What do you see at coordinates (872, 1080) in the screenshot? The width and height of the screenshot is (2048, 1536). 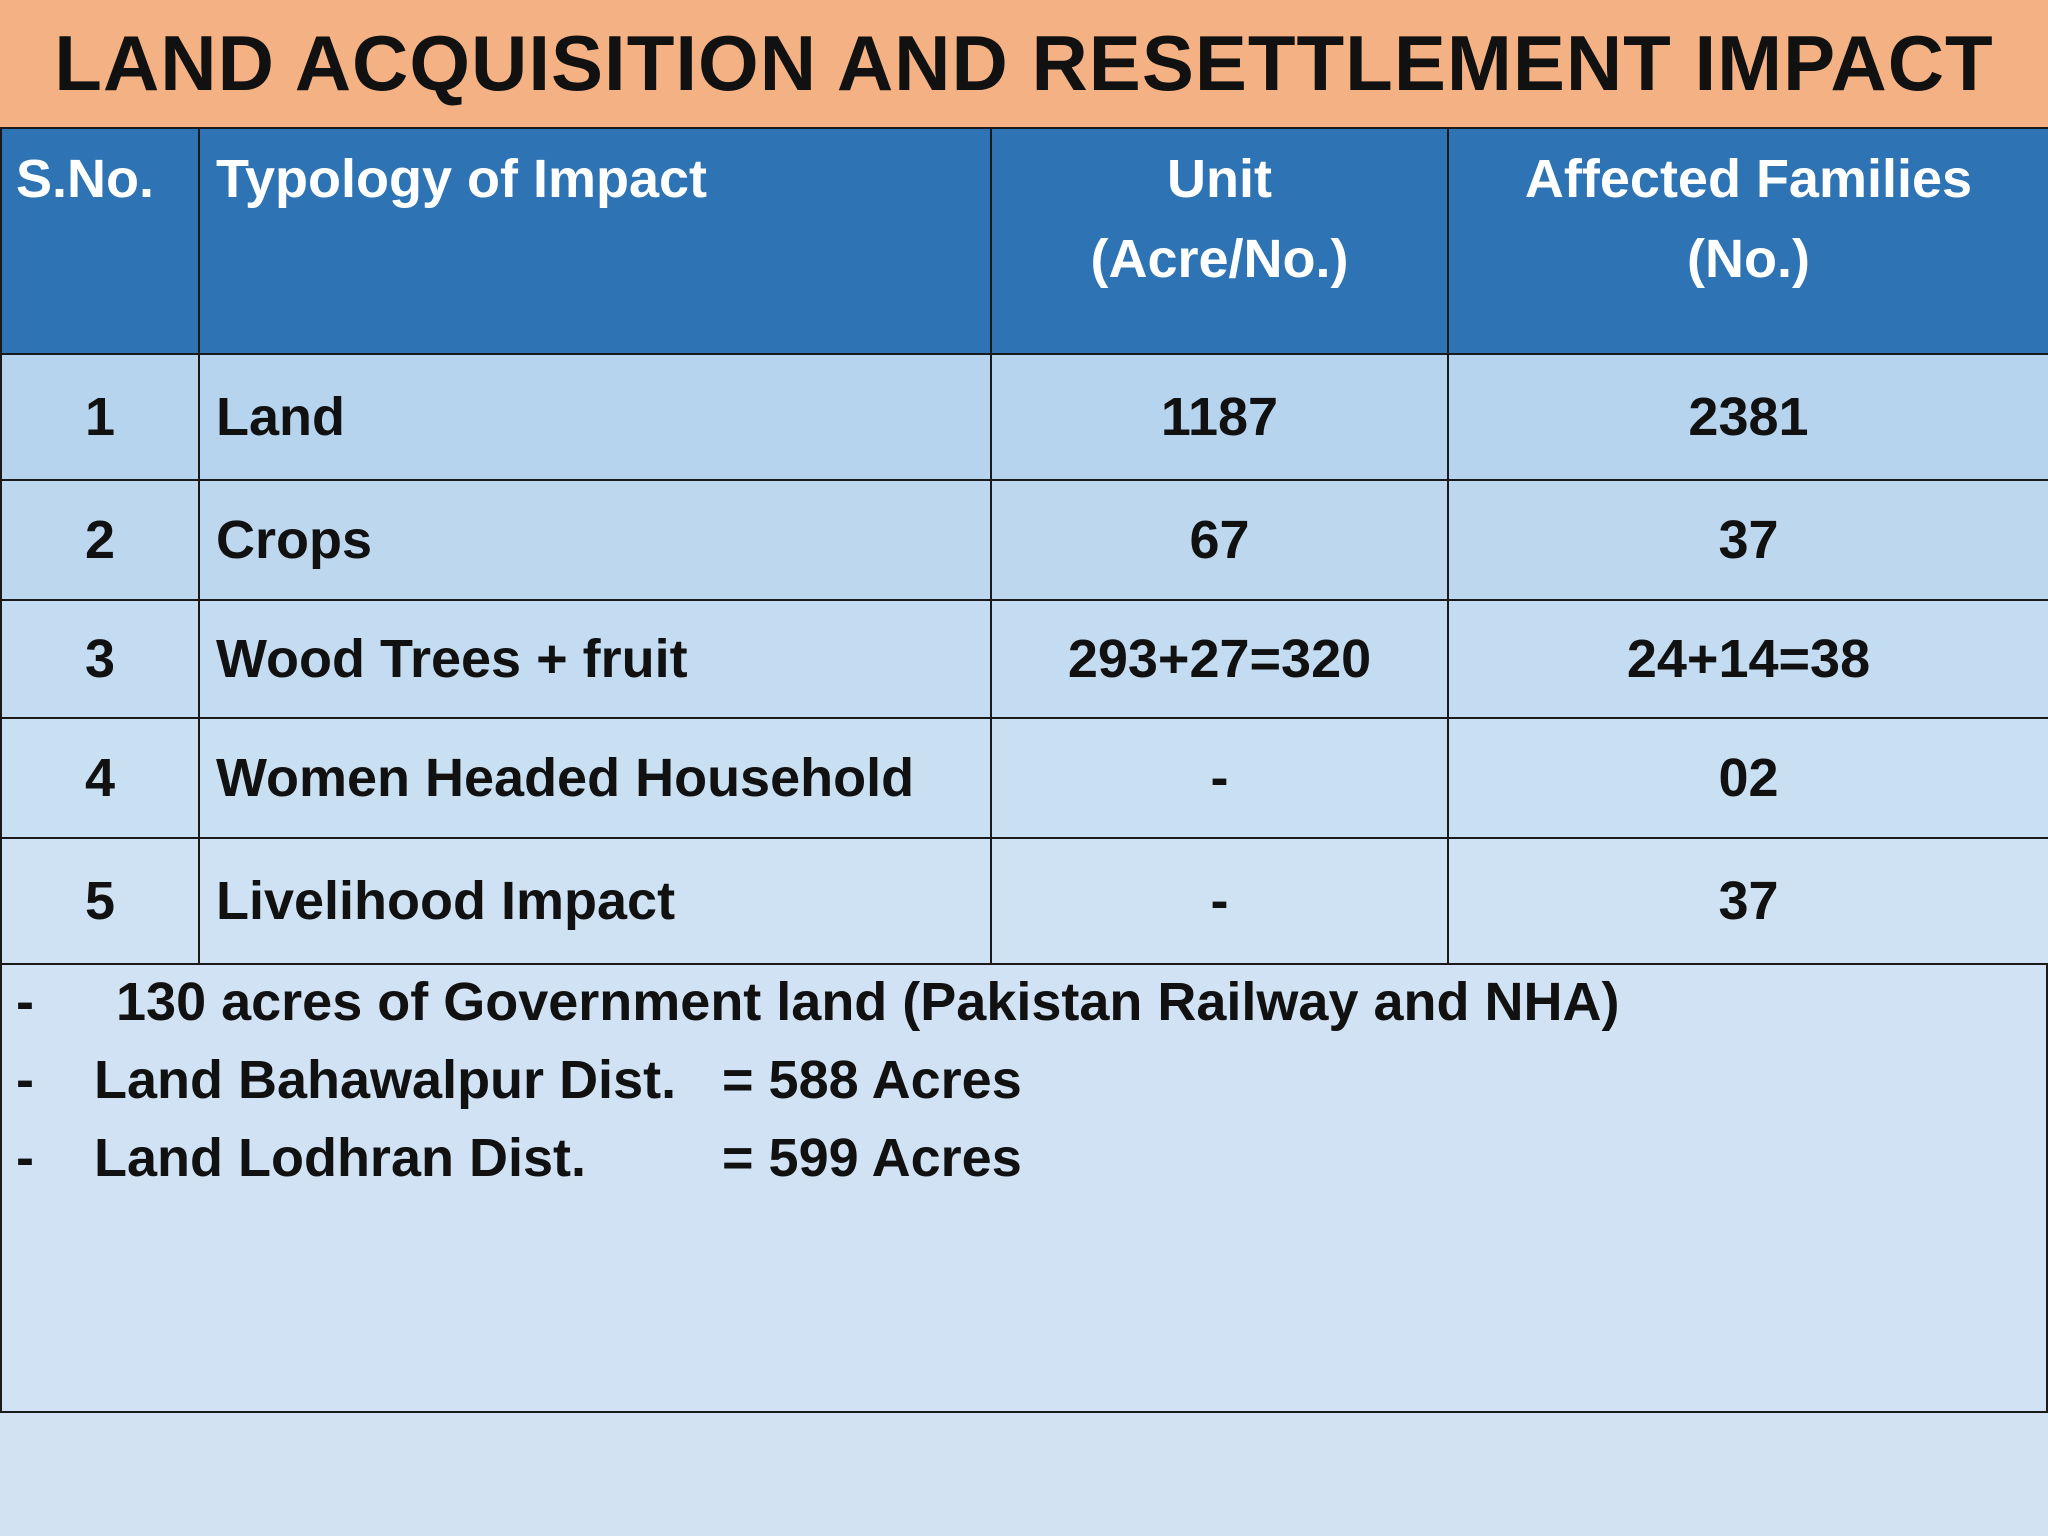 I see `note-value: = 588 Acres` at bounding box center [872, 1080].